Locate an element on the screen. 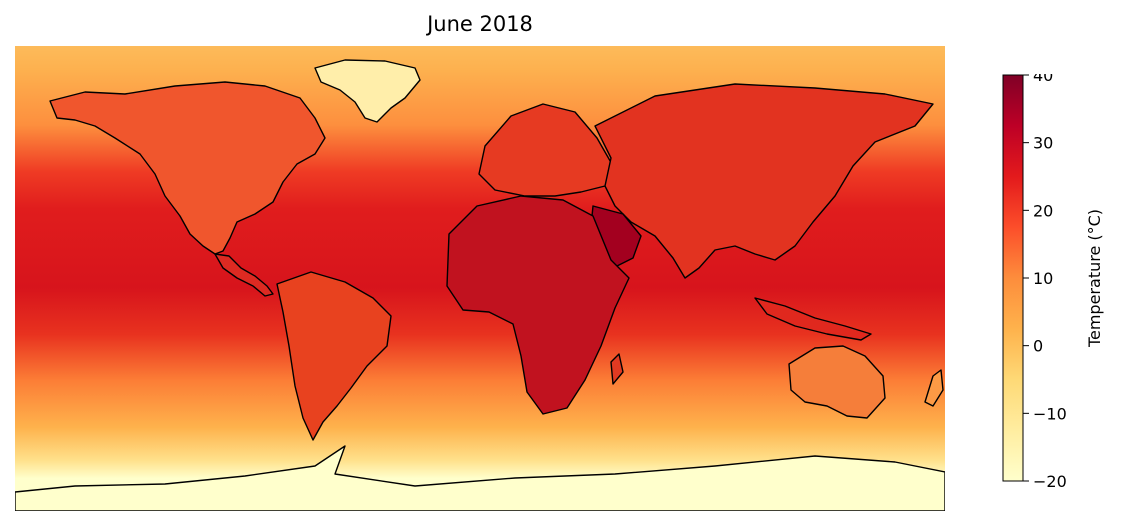 The image size is (1125, 526). colorbar-tick-label: −10 is located at coordinates (1050, 413).